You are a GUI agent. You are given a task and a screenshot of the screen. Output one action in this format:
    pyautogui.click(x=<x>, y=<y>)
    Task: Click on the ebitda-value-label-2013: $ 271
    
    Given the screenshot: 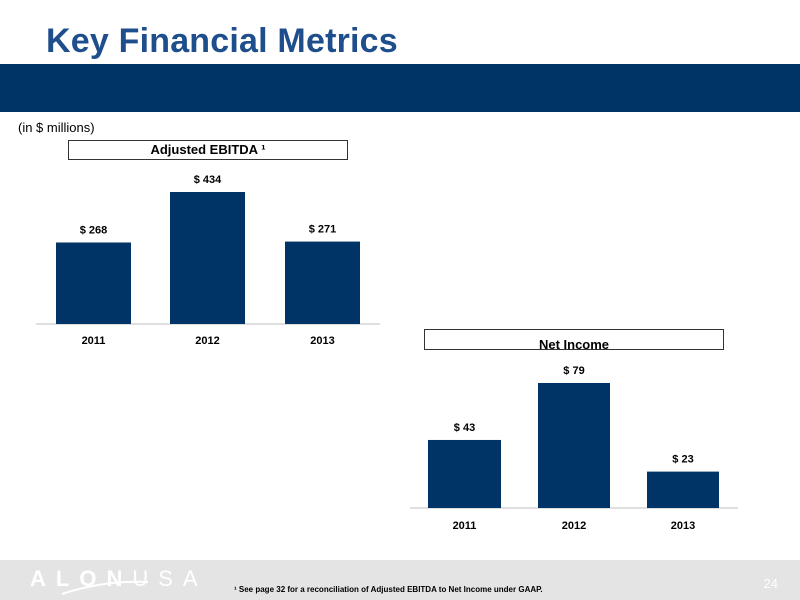 What is the action you would take?
    pyautogui.click(x=323, y=230)
    